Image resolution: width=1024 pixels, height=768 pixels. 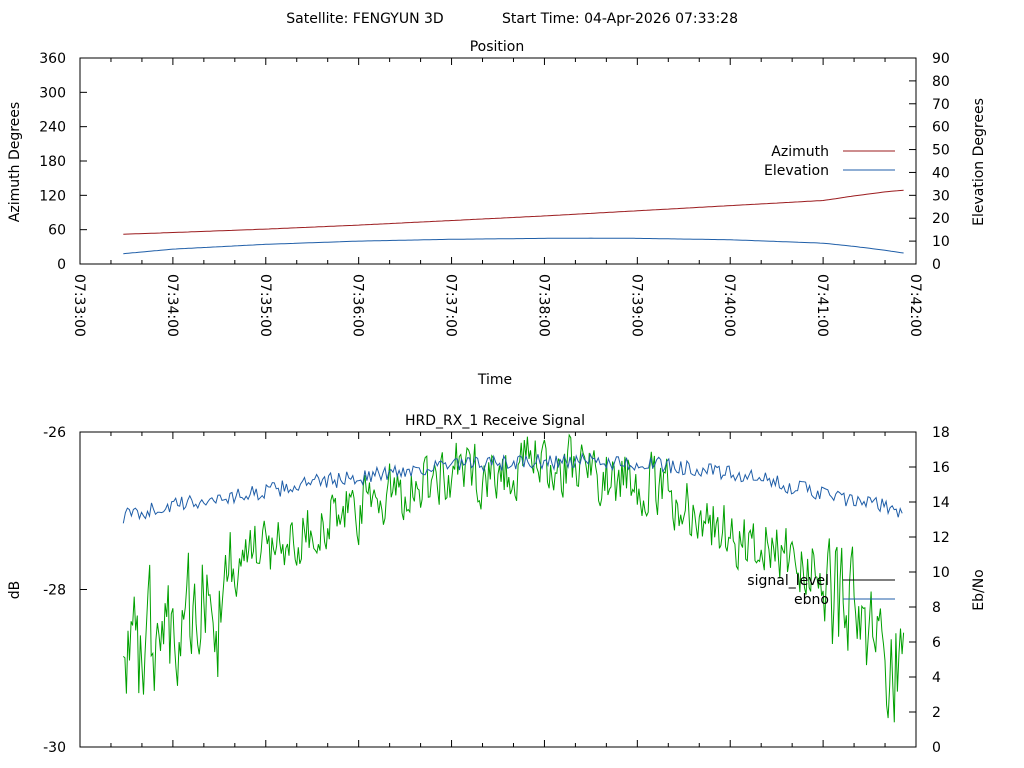 I want to click on position-y2-tick-label: 60, so click(x=941, y=128).